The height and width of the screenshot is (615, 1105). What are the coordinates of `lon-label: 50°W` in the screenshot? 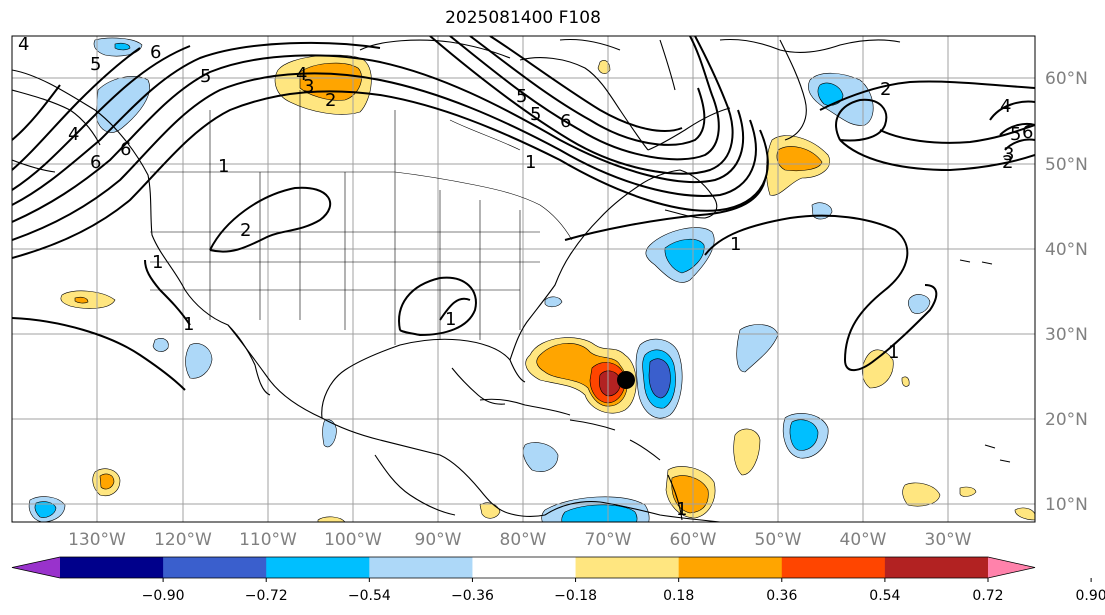 It's located at (778, 540).